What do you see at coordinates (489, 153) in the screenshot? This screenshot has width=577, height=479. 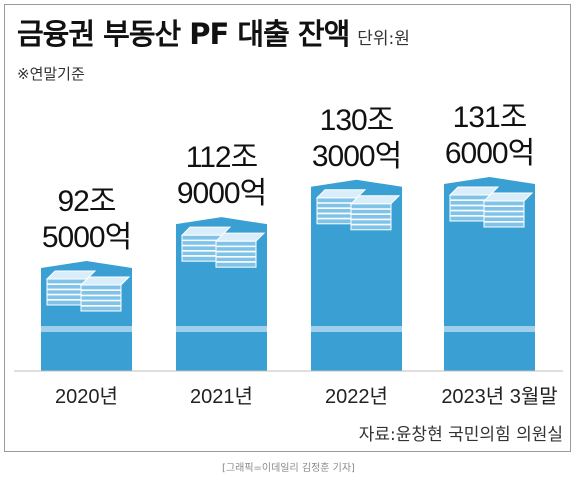 I see `value-label: 6000억` at bounding box center [489, 153].